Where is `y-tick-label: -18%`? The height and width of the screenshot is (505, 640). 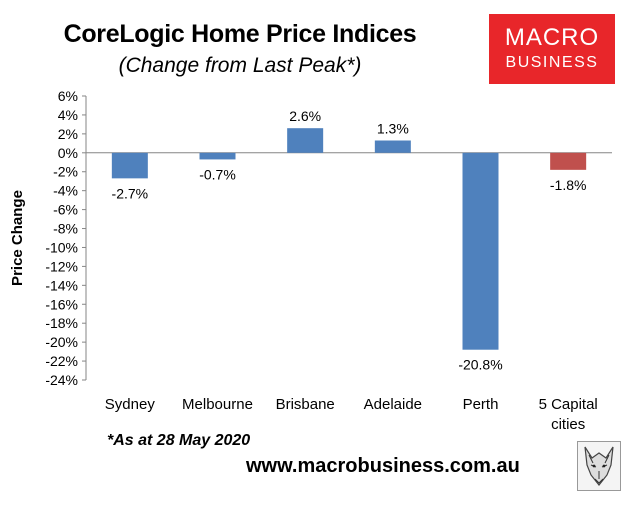
y-tick-label: -18% is located at coordinates (61, 323).